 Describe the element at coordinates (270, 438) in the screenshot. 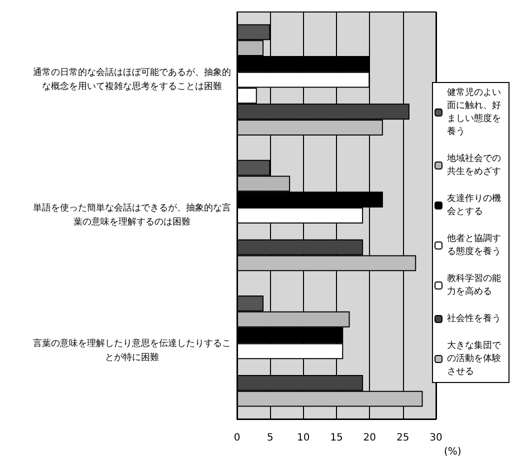

I see `x-tick-label: 5` at that location.